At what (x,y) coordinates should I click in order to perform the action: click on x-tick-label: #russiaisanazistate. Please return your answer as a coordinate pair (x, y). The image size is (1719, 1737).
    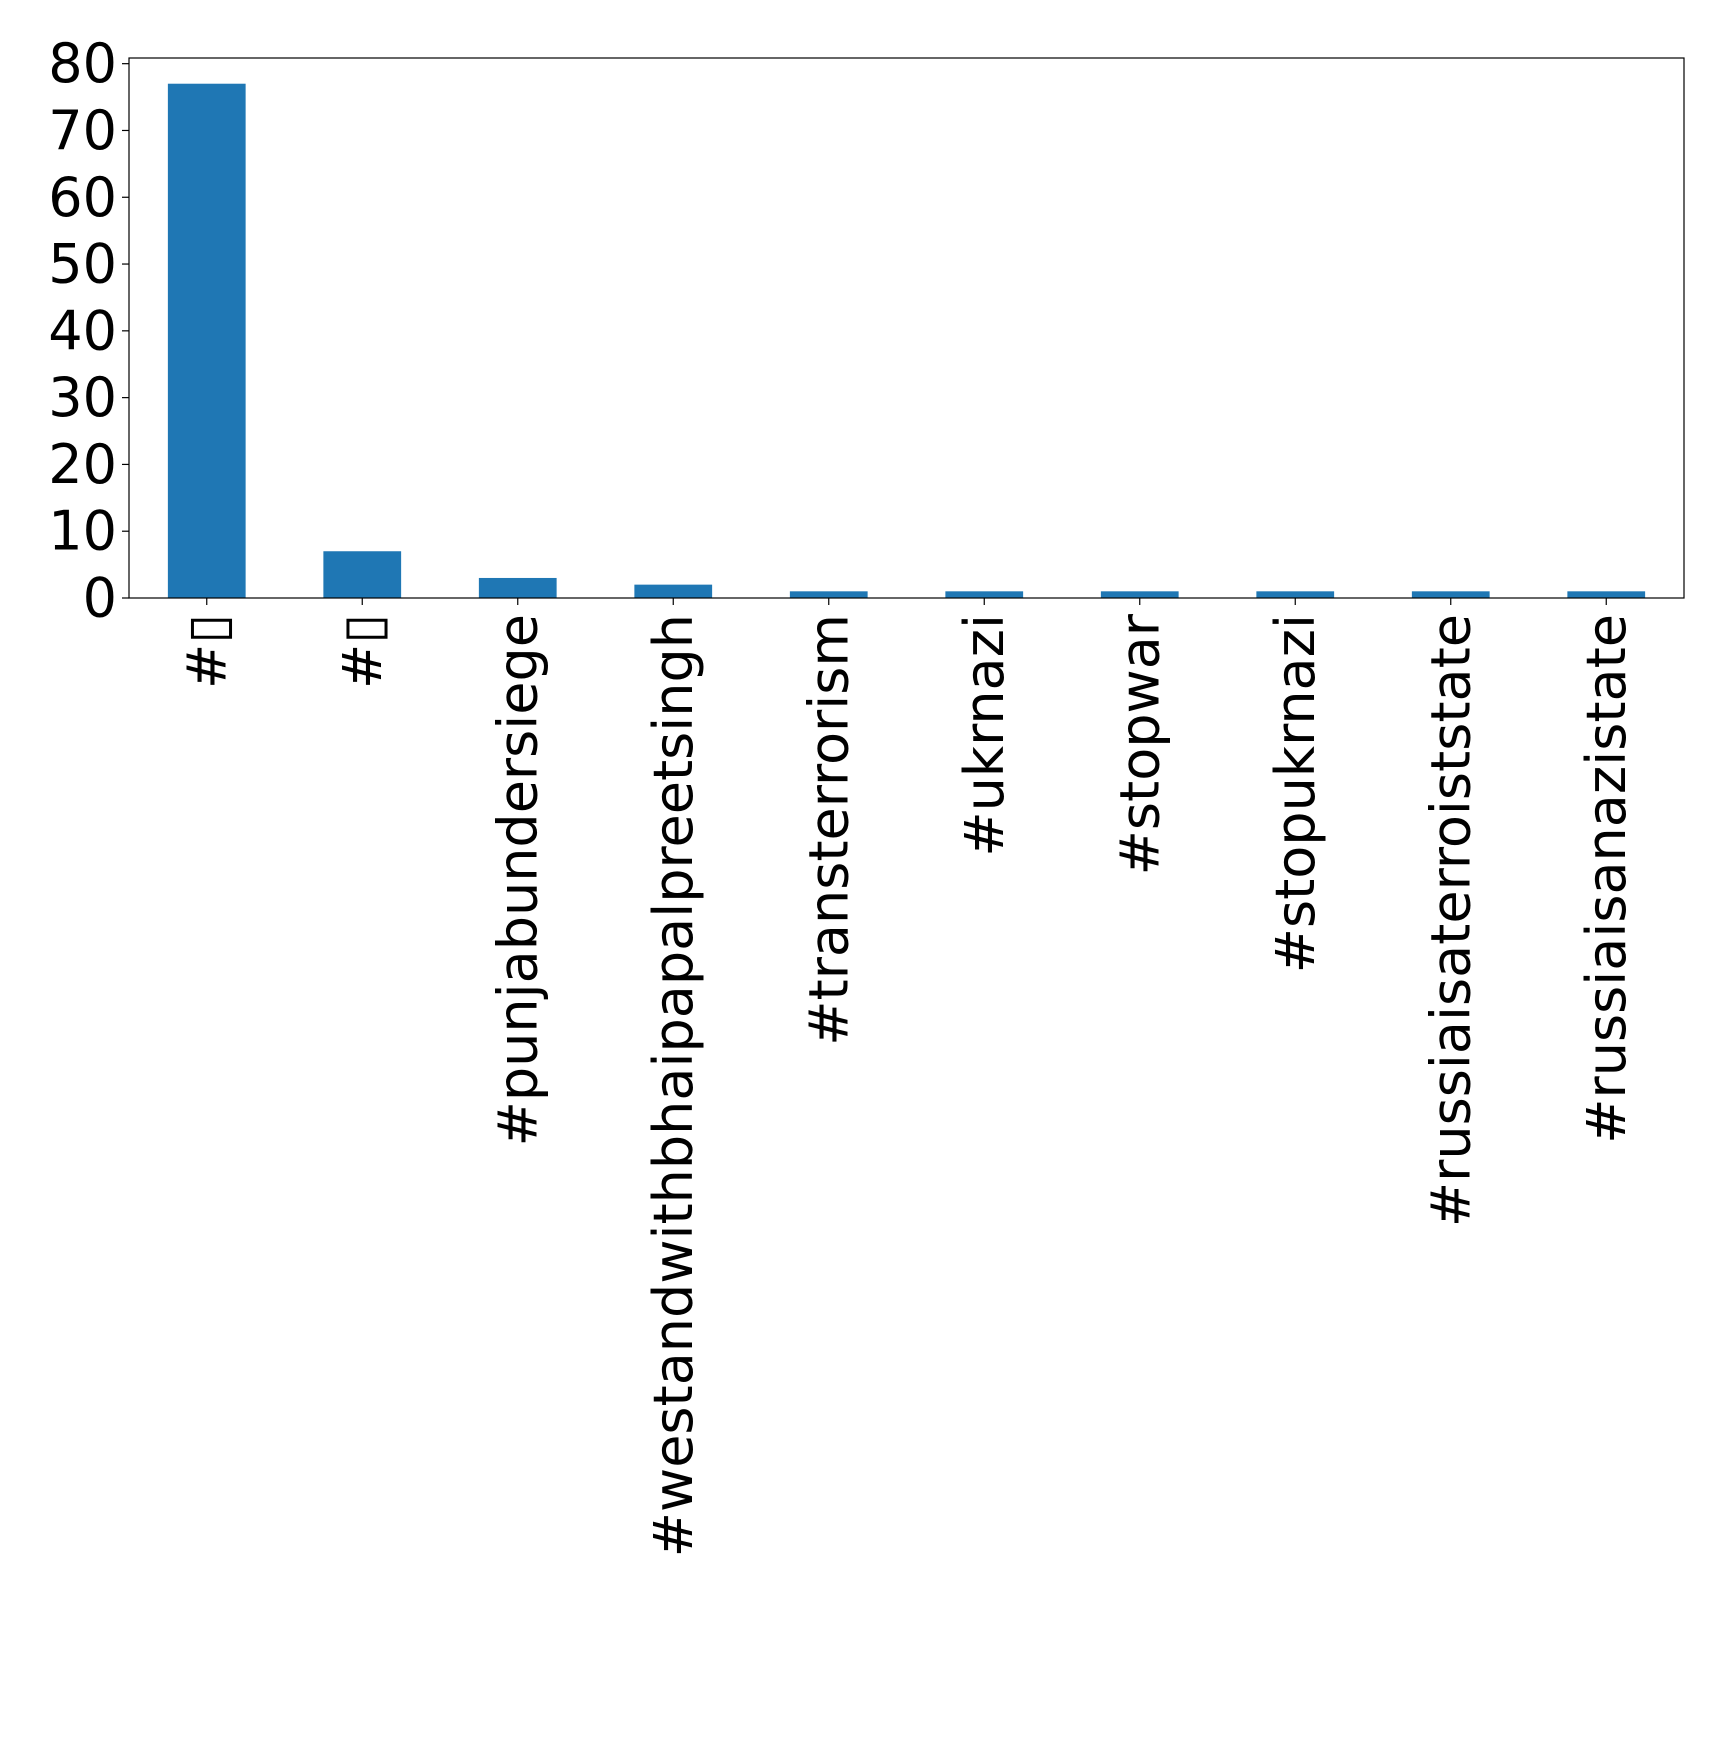
    Looking at the image, I should click on (1606, 879).